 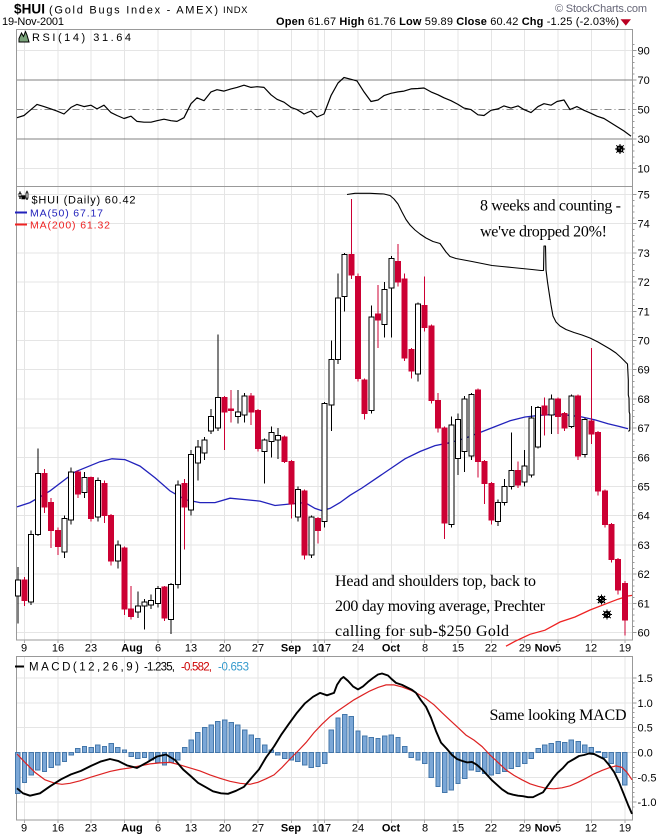 What do you see at coordinates (644, 52) in the screenshot?
I see `svg-text: 90` at bounding box center [644, 52].